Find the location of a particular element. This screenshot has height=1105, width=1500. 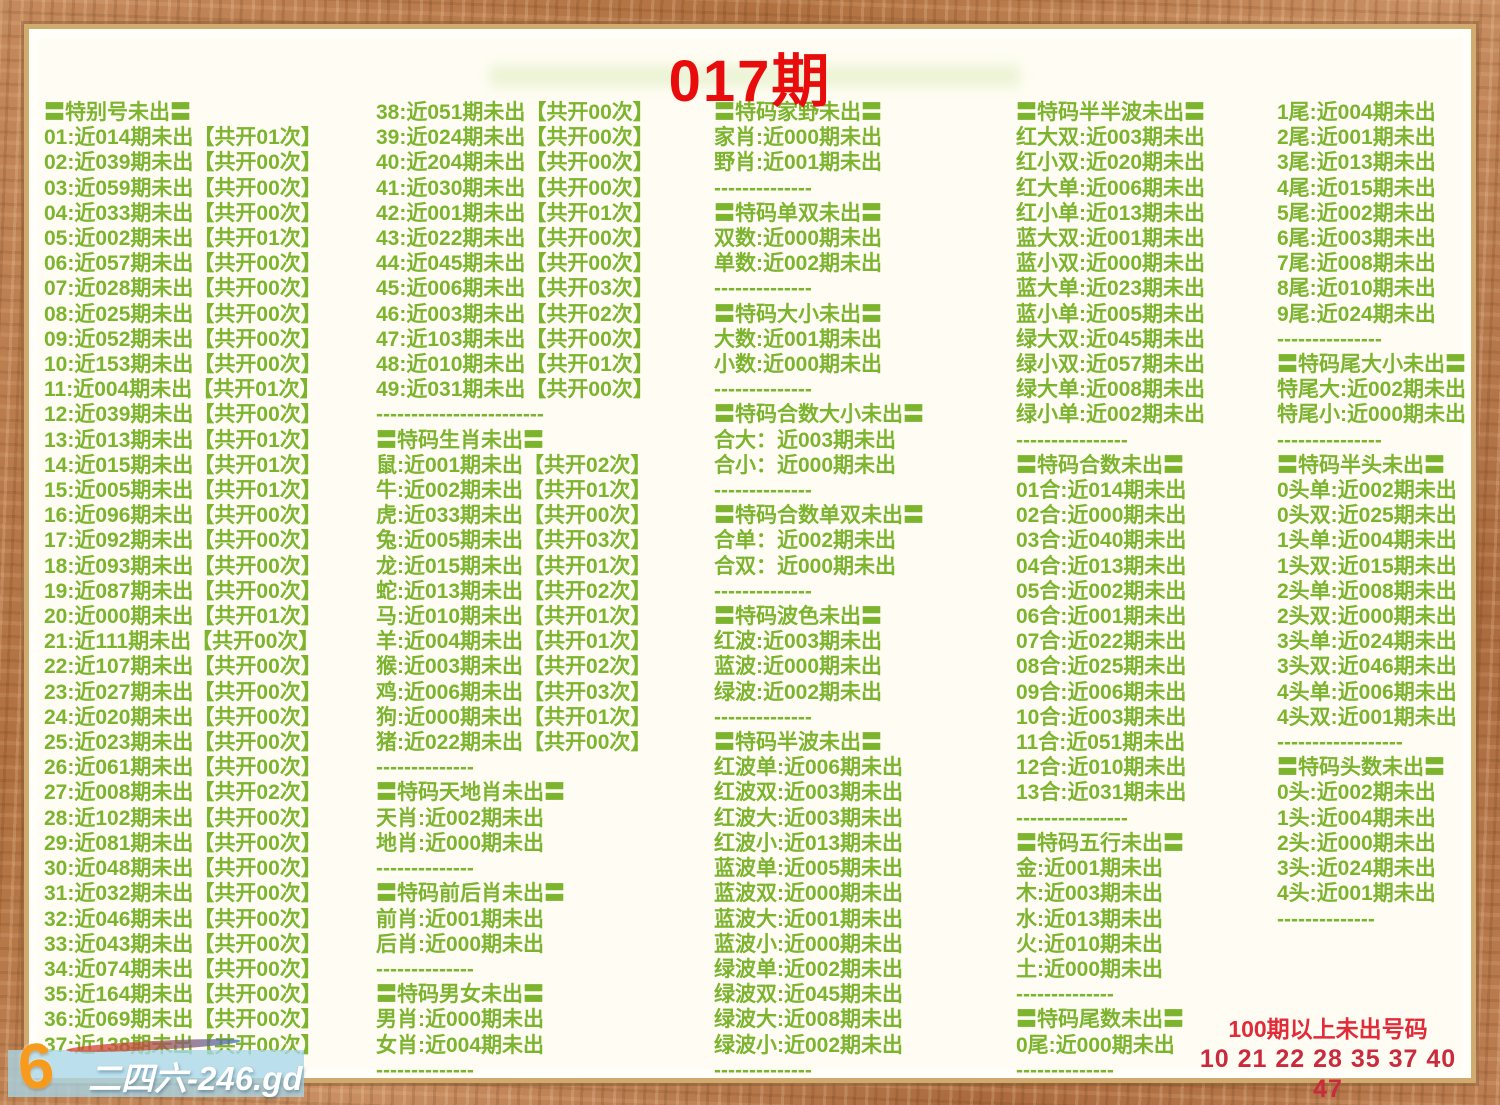

stat-line: 44:近045期未出【共开00次】 is located at coordinates (515, 264).